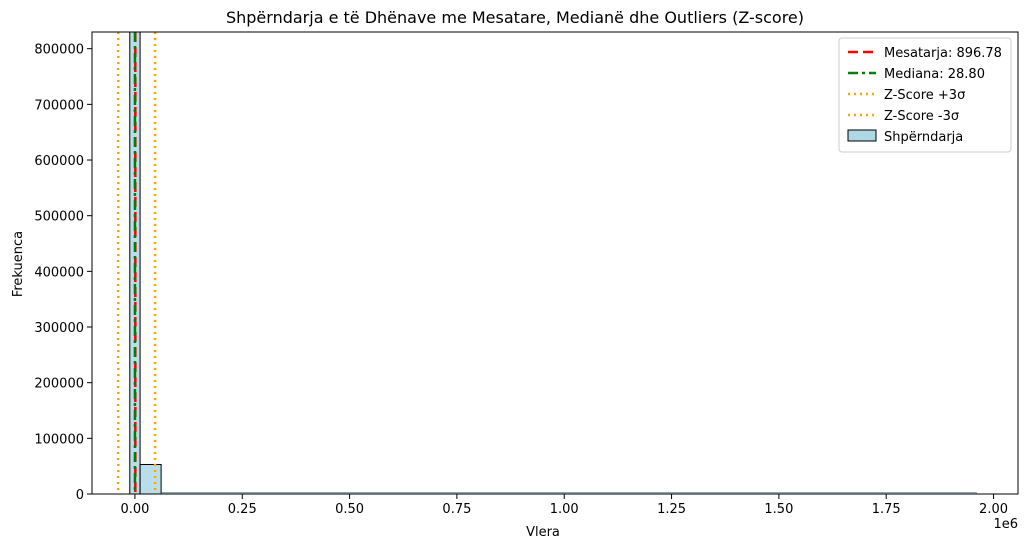 Image resolution: width=1031 pixels, height=547 pixels. What do you see at coordinates (671, 509) in the screenshot?
I see `x-tick-label: 1.25` at bounding box center [671, 509].